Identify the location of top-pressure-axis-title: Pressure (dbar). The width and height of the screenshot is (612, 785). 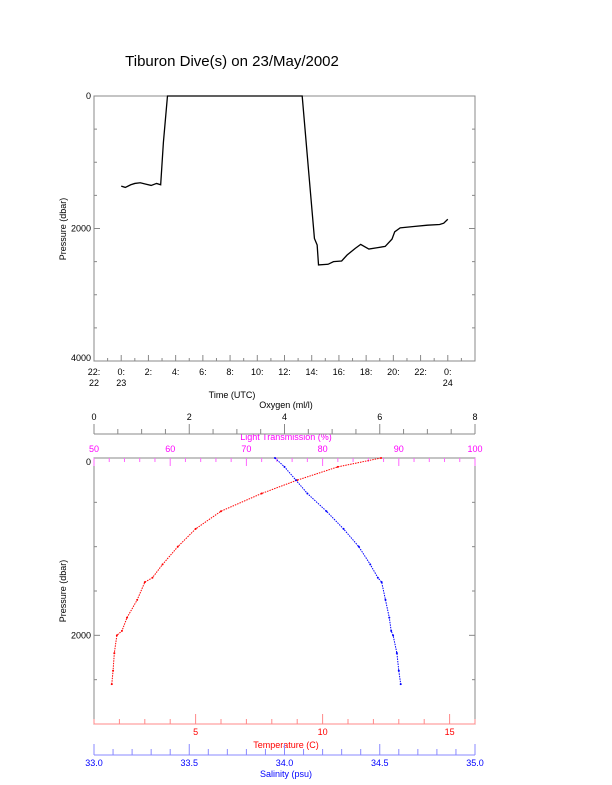
(63, 229).